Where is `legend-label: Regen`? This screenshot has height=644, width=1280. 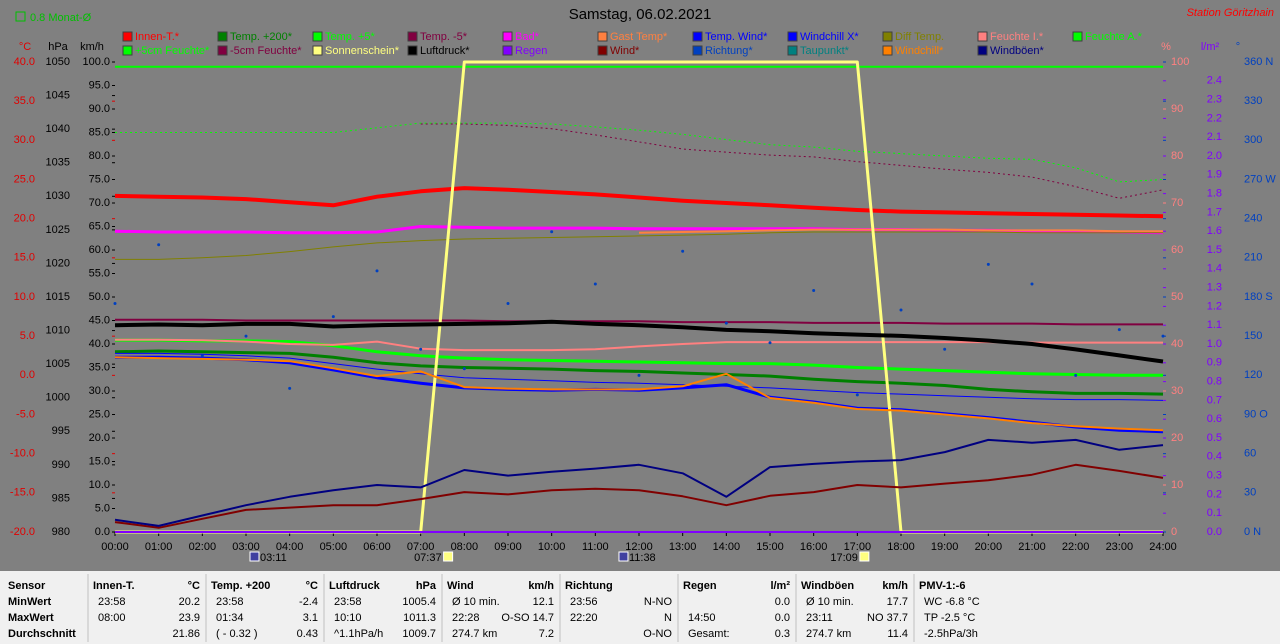
legend-label: Regen is located at coordinates (531, 51).